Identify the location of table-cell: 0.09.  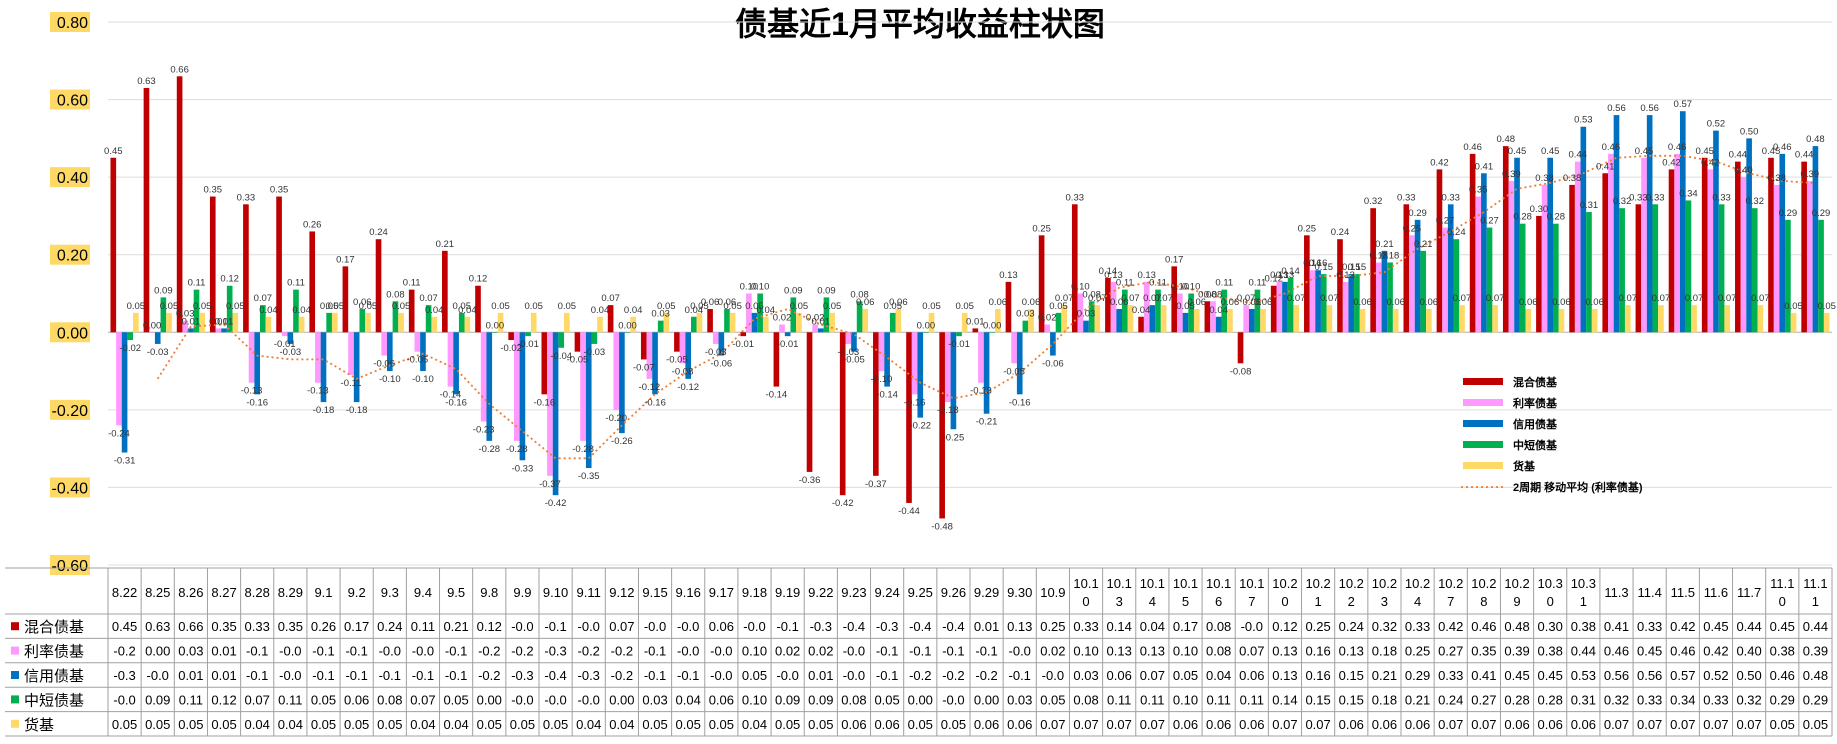
(787, 699).